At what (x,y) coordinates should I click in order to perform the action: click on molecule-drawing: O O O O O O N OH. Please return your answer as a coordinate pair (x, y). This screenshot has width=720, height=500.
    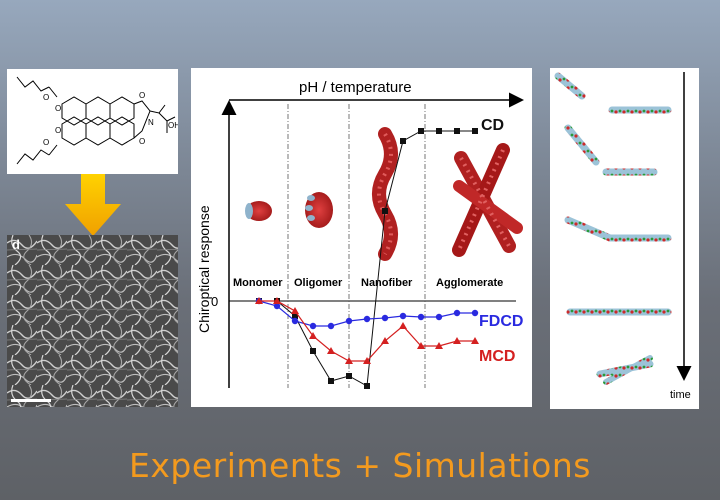
    Looking at the image, I should click on (97, 120).